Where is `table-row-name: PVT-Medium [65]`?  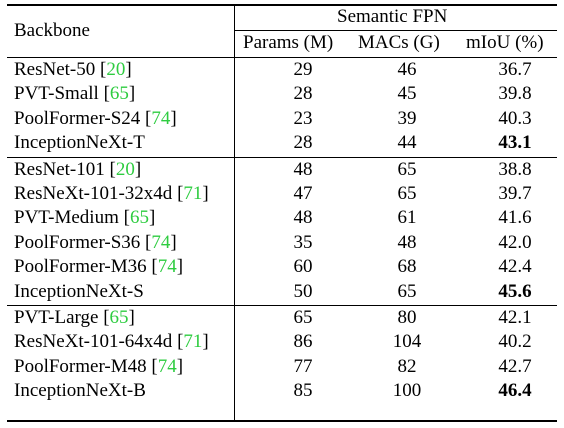 table-row-name: PVT-Medium [65] is located at coordinates (85, 218).